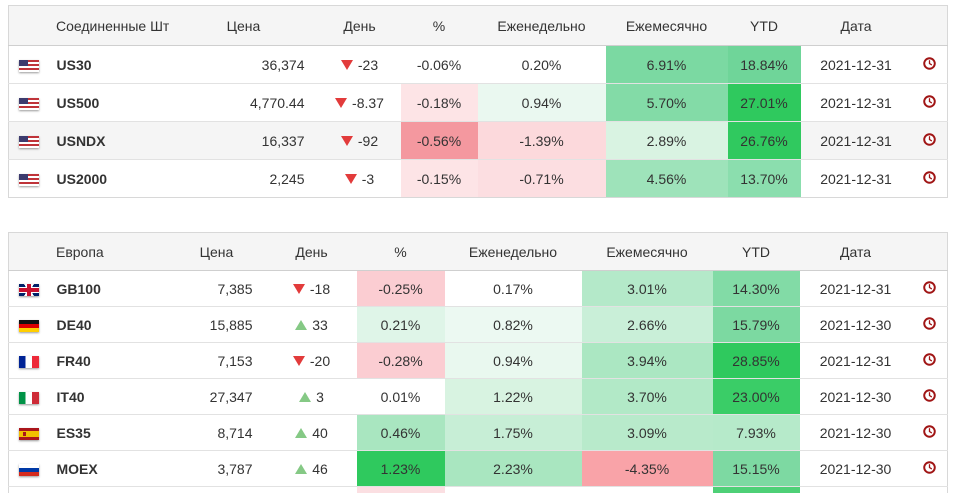  Describe the element at coordinates (311, 468) in the screenshot. I see `day-change-cell: 46` at that location.